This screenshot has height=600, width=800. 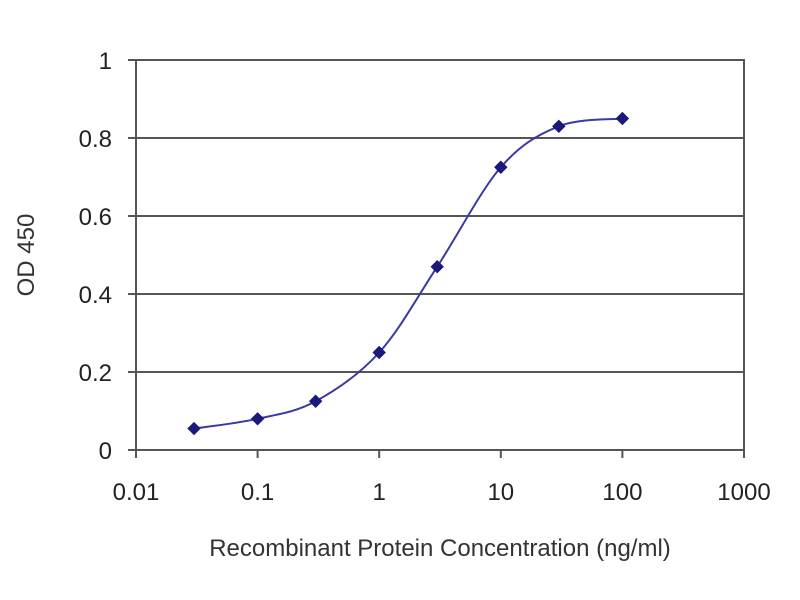 I want to click on x-tick-label: 100, so click(x=622, y=492).